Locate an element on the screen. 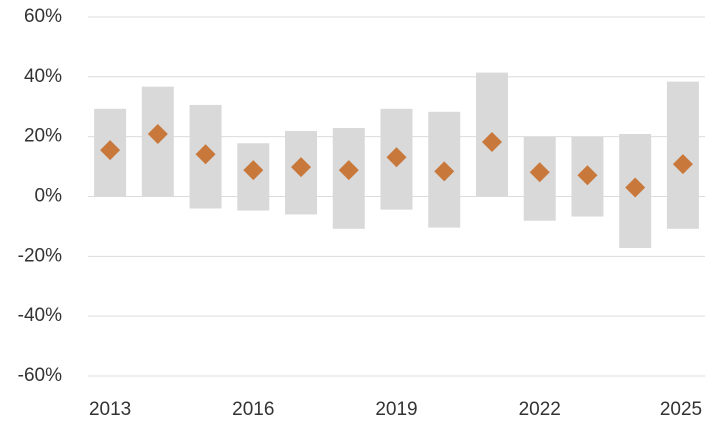 This screenshot has width=705, height=421. x-tick-label: 2016 is located at coordinates (253, 409).